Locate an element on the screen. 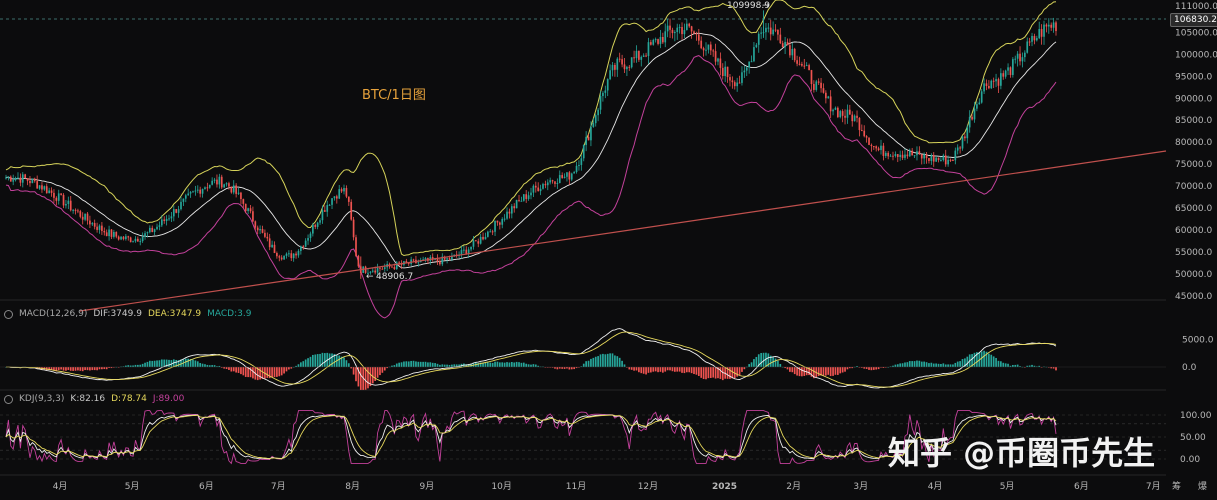 The width and height of the screenshot is (1217, 500). time-axis: 4月 5月 6月 7月 8月 9月 10月 11月 12月 2025 2月 3月 4月 5月 6月 7月 is located at coordinates (607, 486).